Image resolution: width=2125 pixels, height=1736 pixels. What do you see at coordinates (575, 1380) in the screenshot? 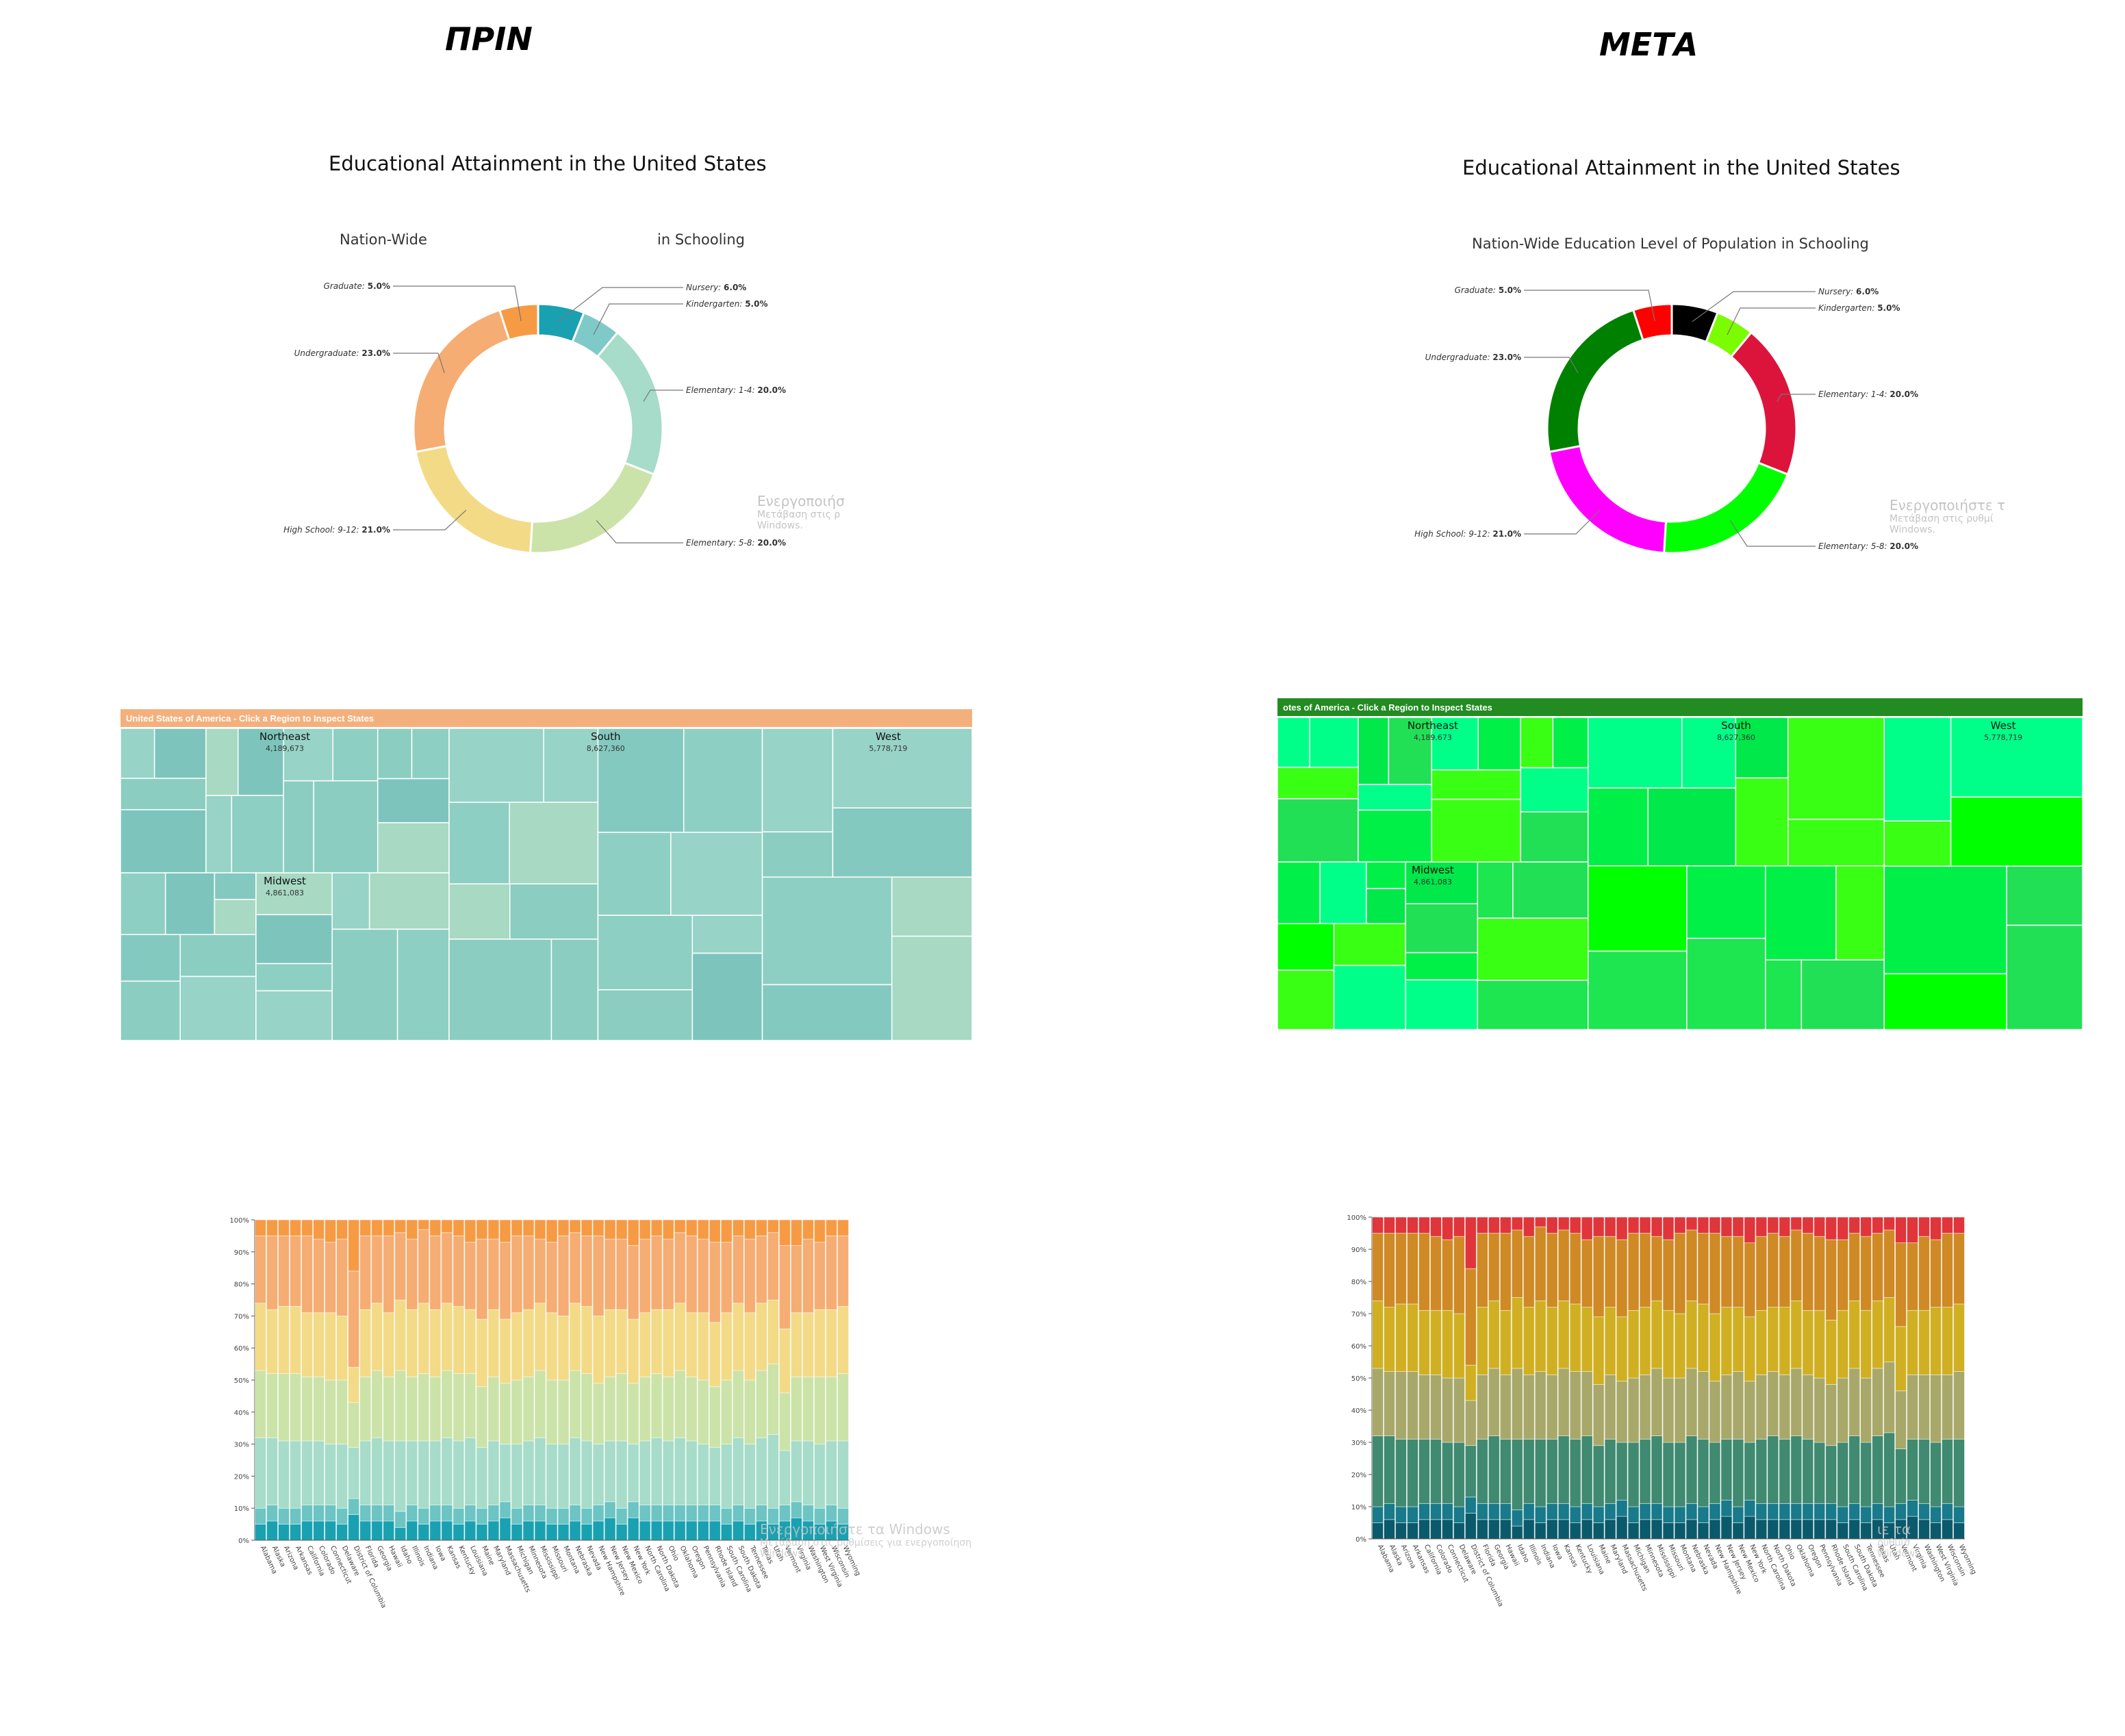
I see `bar-nebraska` at bounding box center [575, 1380].